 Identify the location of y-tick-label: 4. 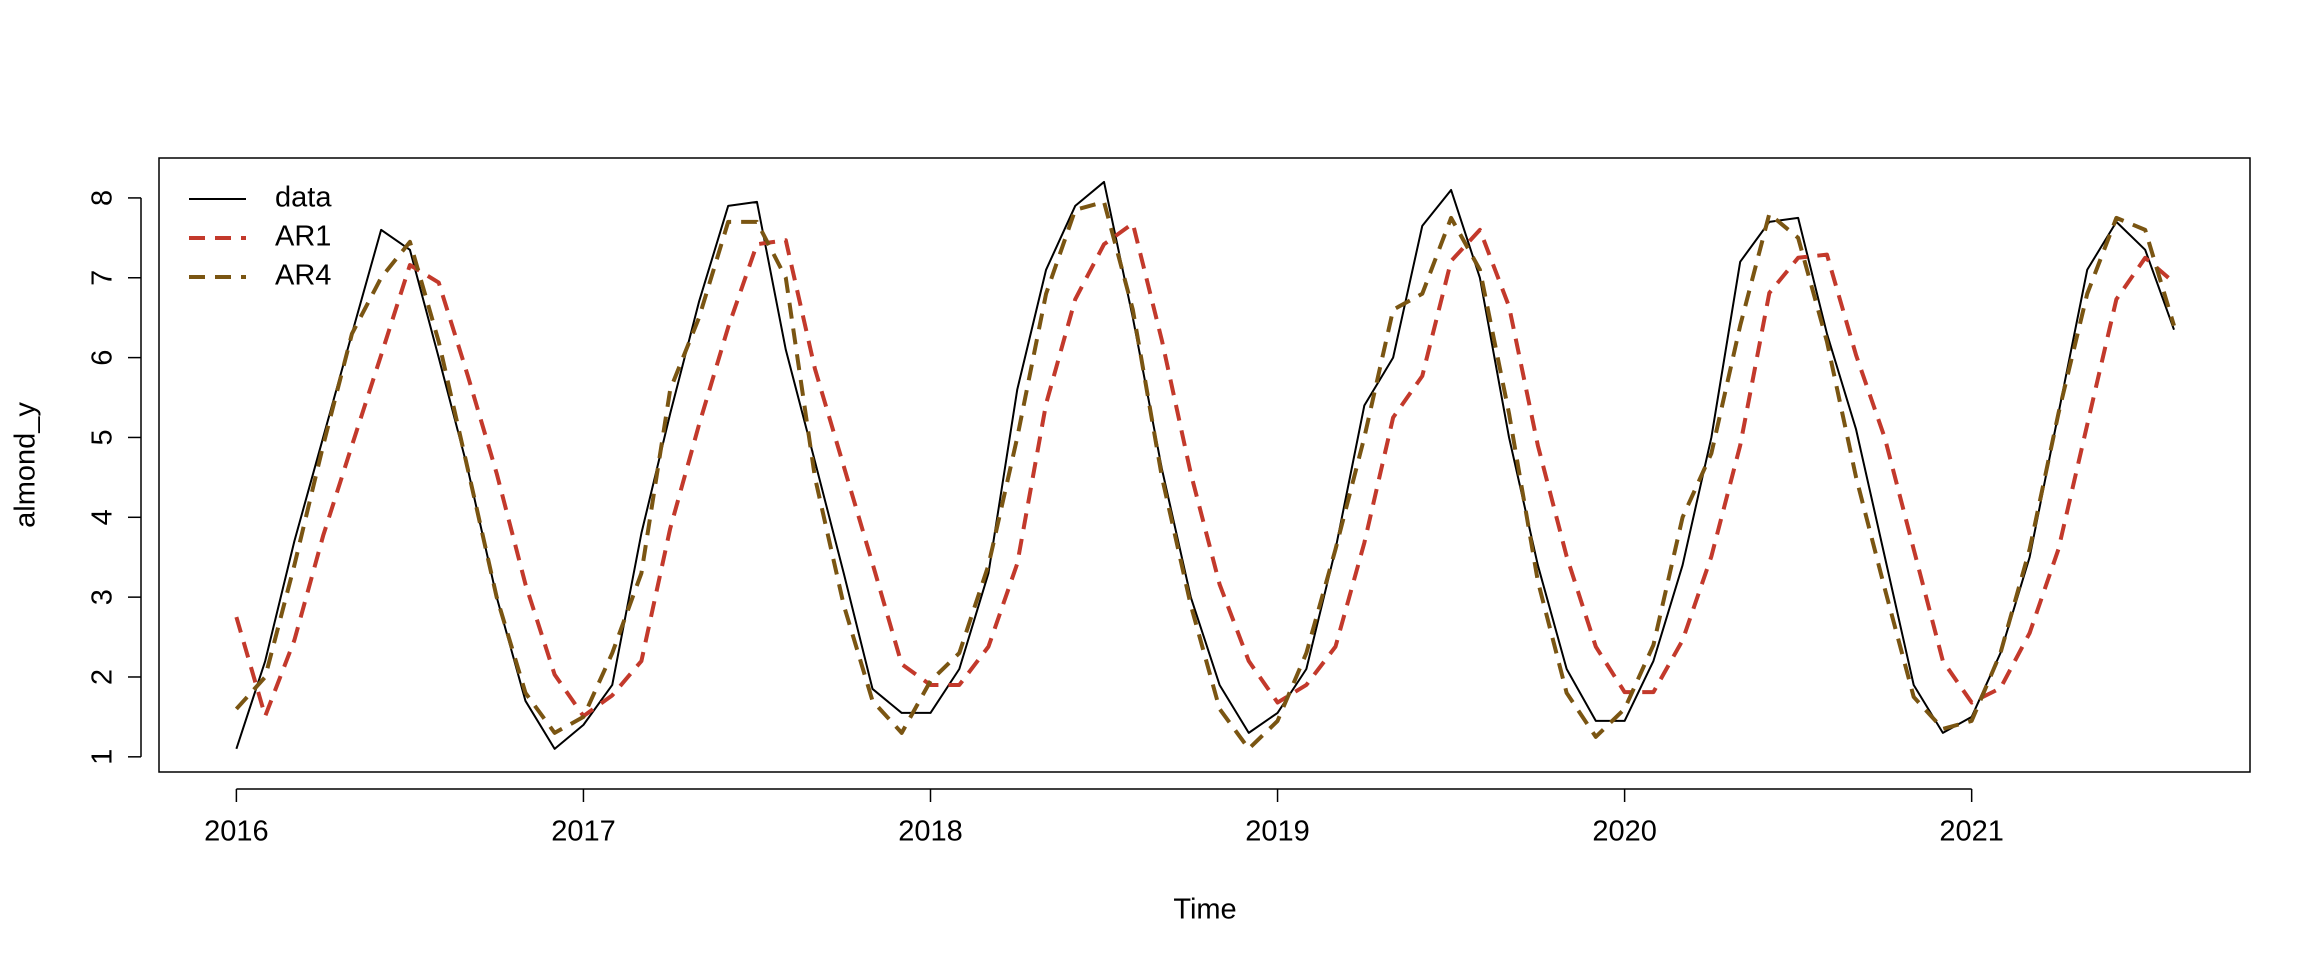
(103, 517).